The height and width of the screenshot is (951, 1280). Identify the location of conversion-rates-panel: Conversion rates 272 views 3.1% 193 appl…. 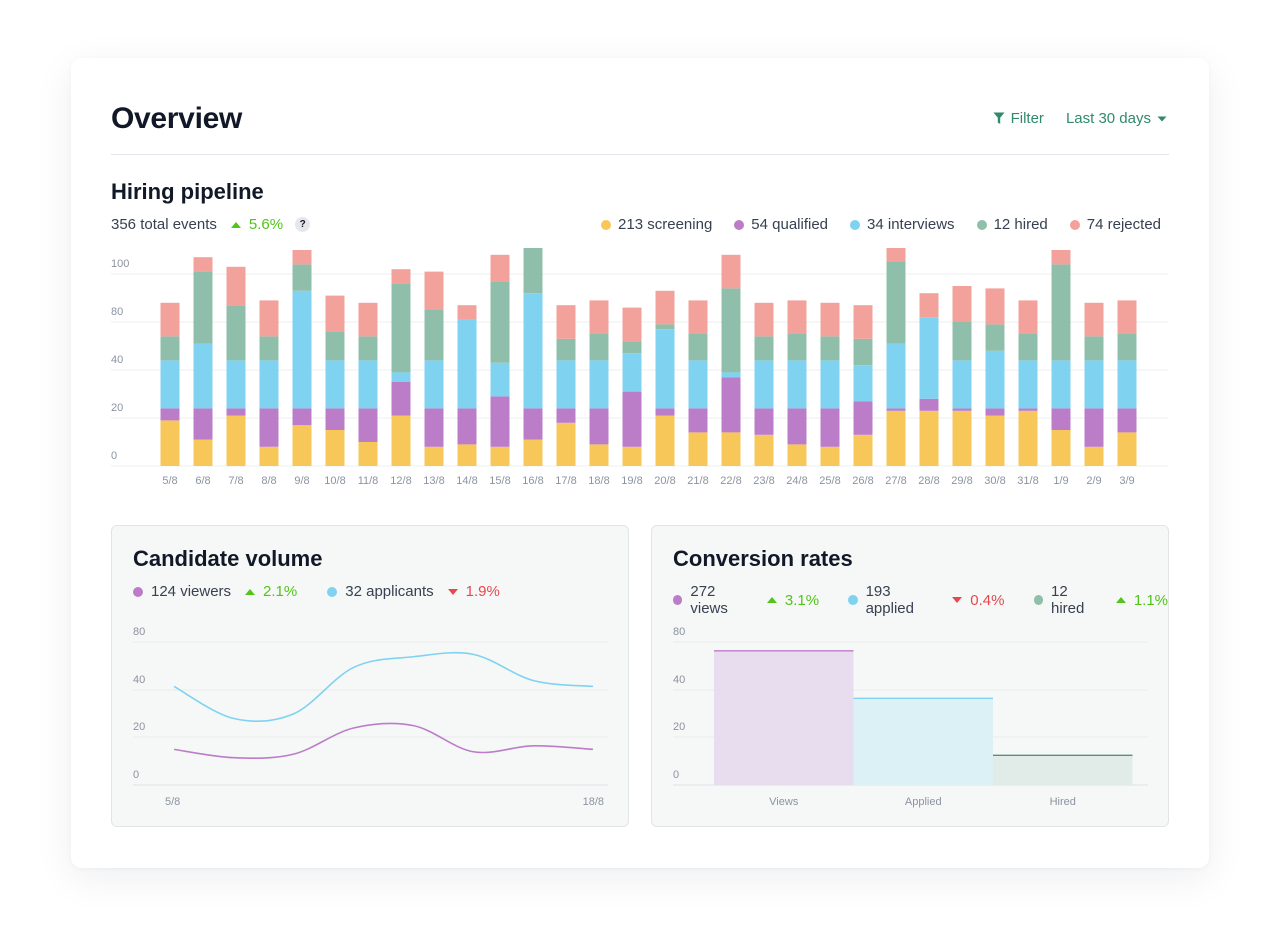
(910, 676).